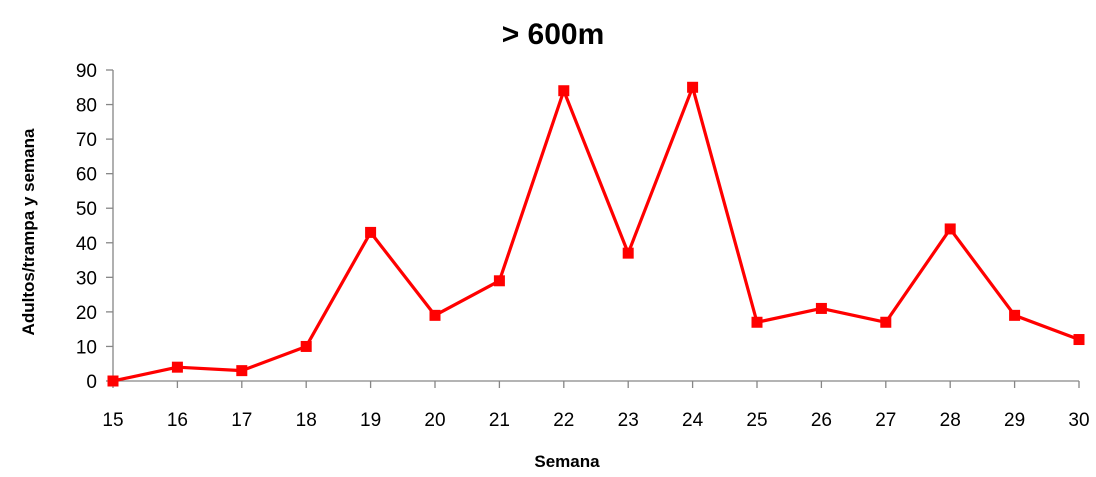  What do you see at coordinates (1014, 420) in the screenshot?
I see `x-tick-label: 29` at bounding box center [1014, 420].